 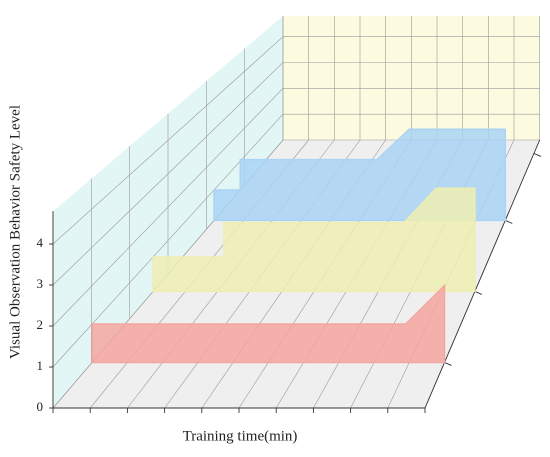 I want to click on y-axis-label: Visual Observation Behavior Safety Level, so click(x=15, y=232).